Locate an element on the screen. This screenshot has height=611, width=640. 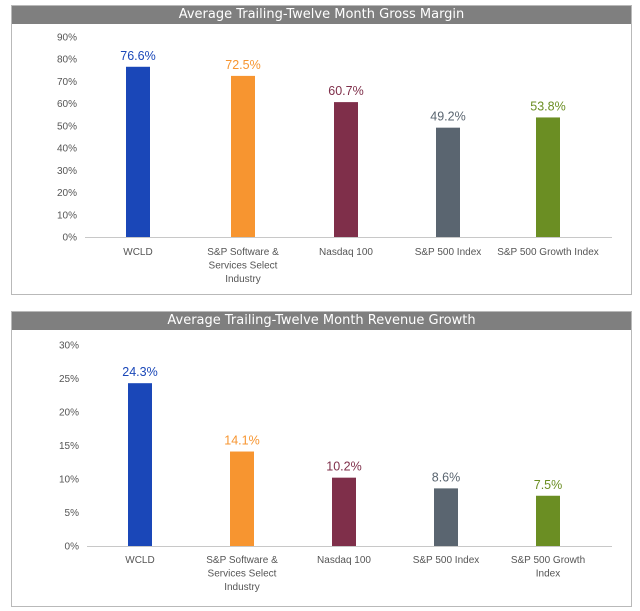
x-category-label: S&P 500 Growth Index is located at coordinates (548, 252).